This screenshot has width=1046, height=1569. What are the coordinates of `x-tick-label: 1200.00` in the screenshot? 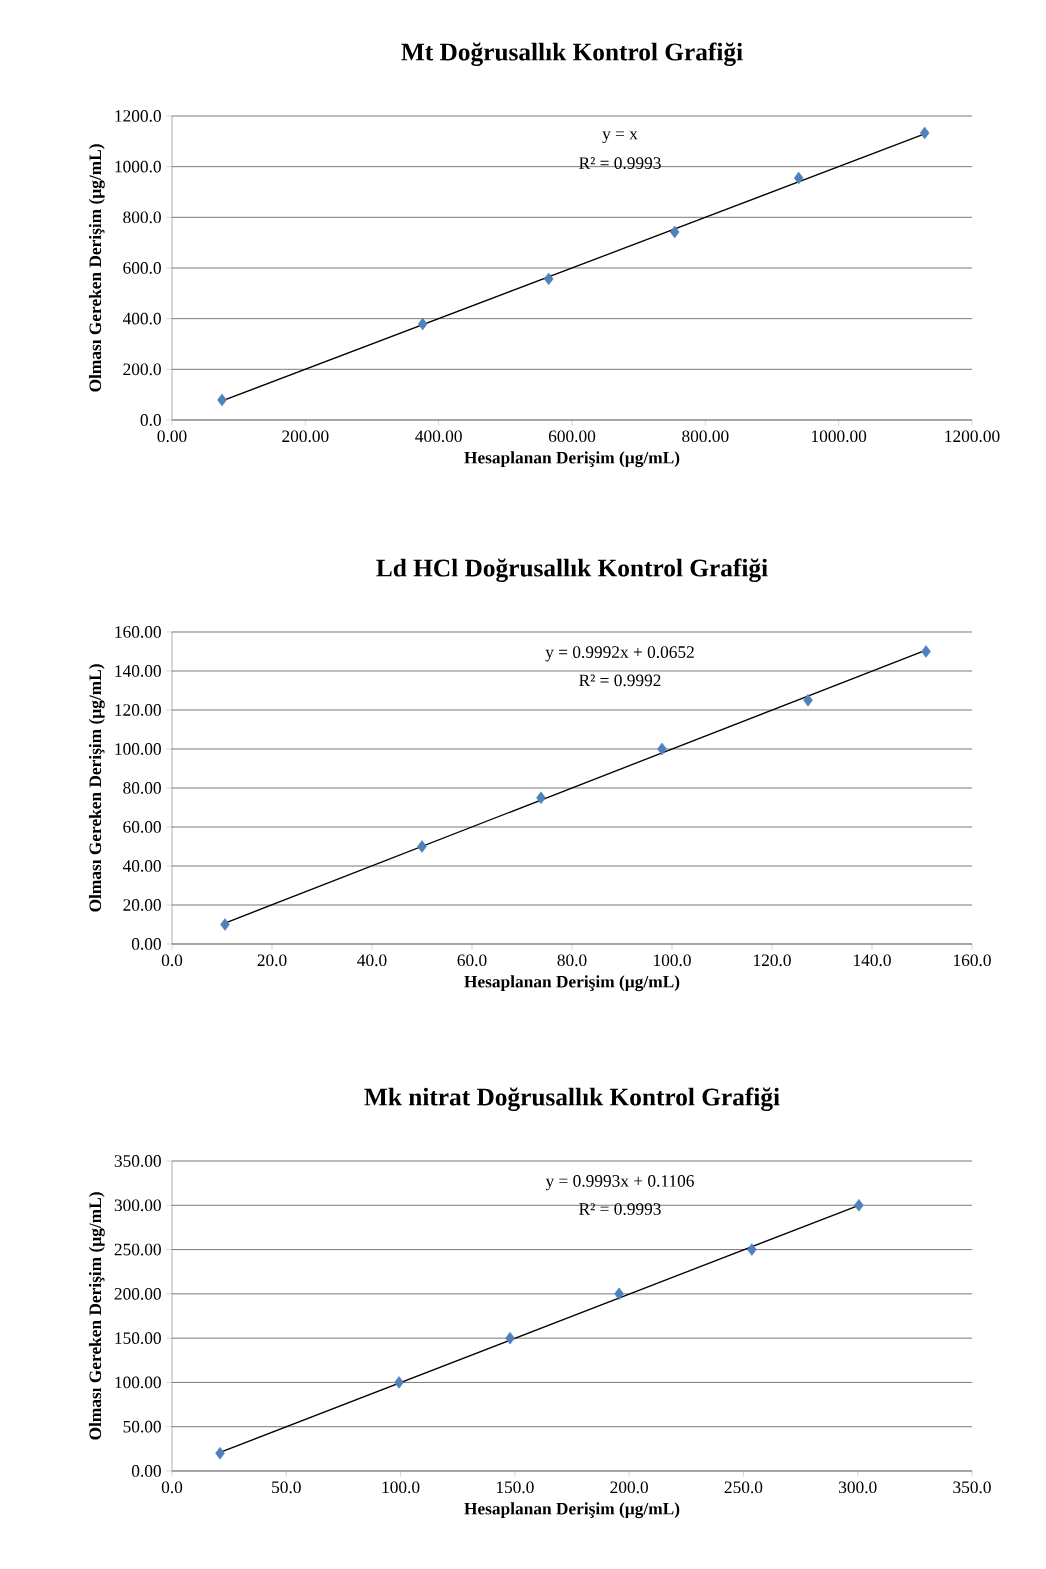 It's located at (972, 436).